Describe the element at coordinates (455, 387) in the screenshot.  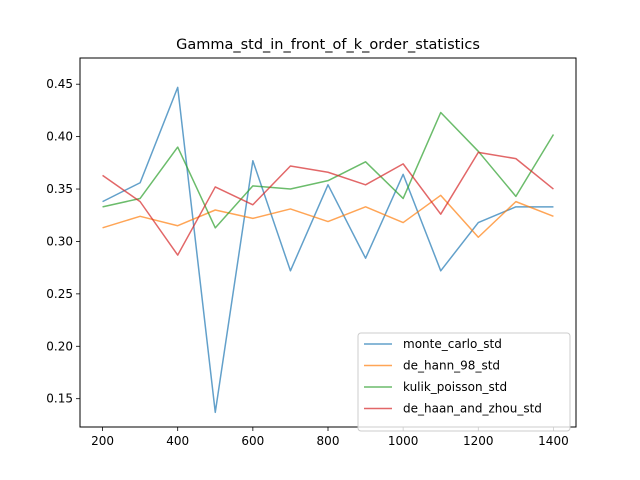
I see `legend-label-2: kulik_poisson_std` at that location.